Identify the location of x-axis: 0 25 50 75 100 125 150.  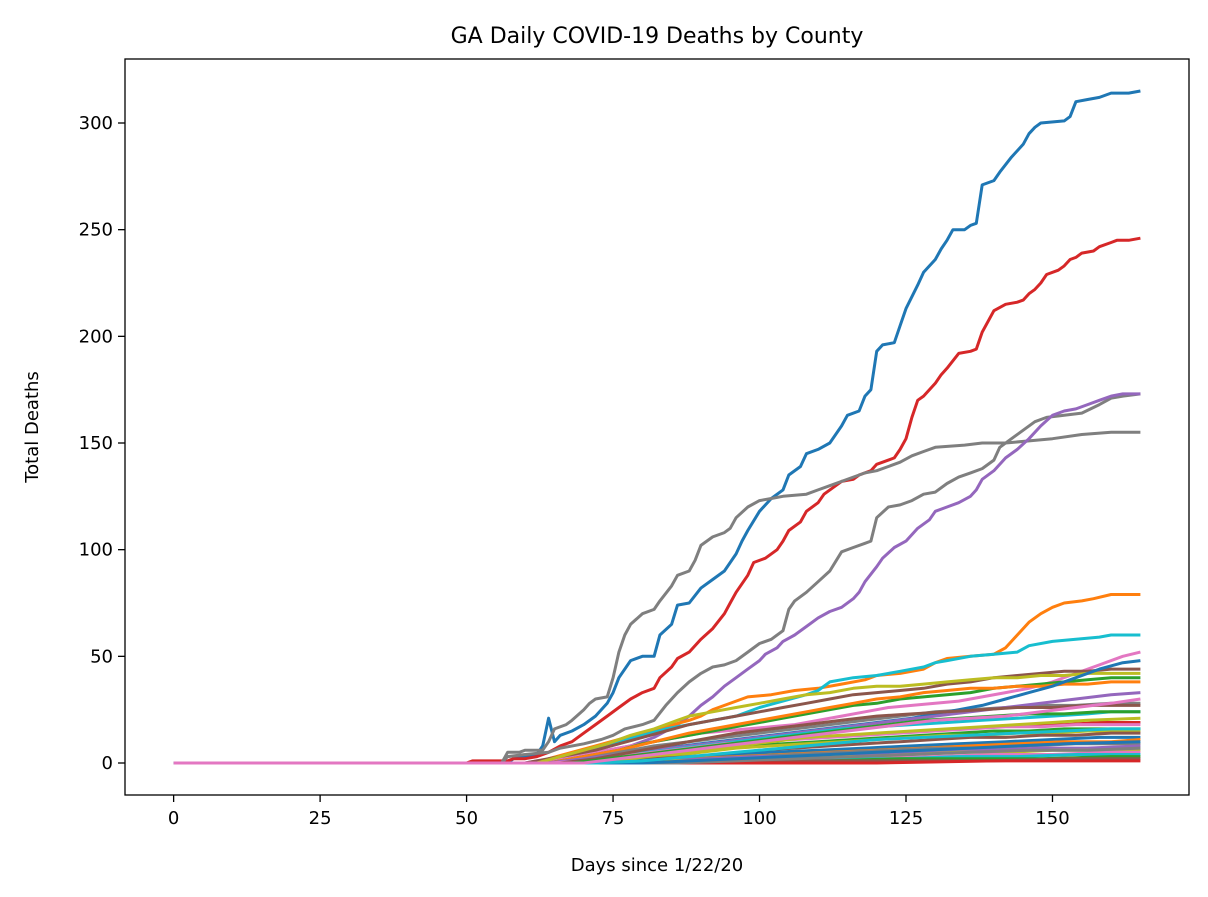
(619, 812).